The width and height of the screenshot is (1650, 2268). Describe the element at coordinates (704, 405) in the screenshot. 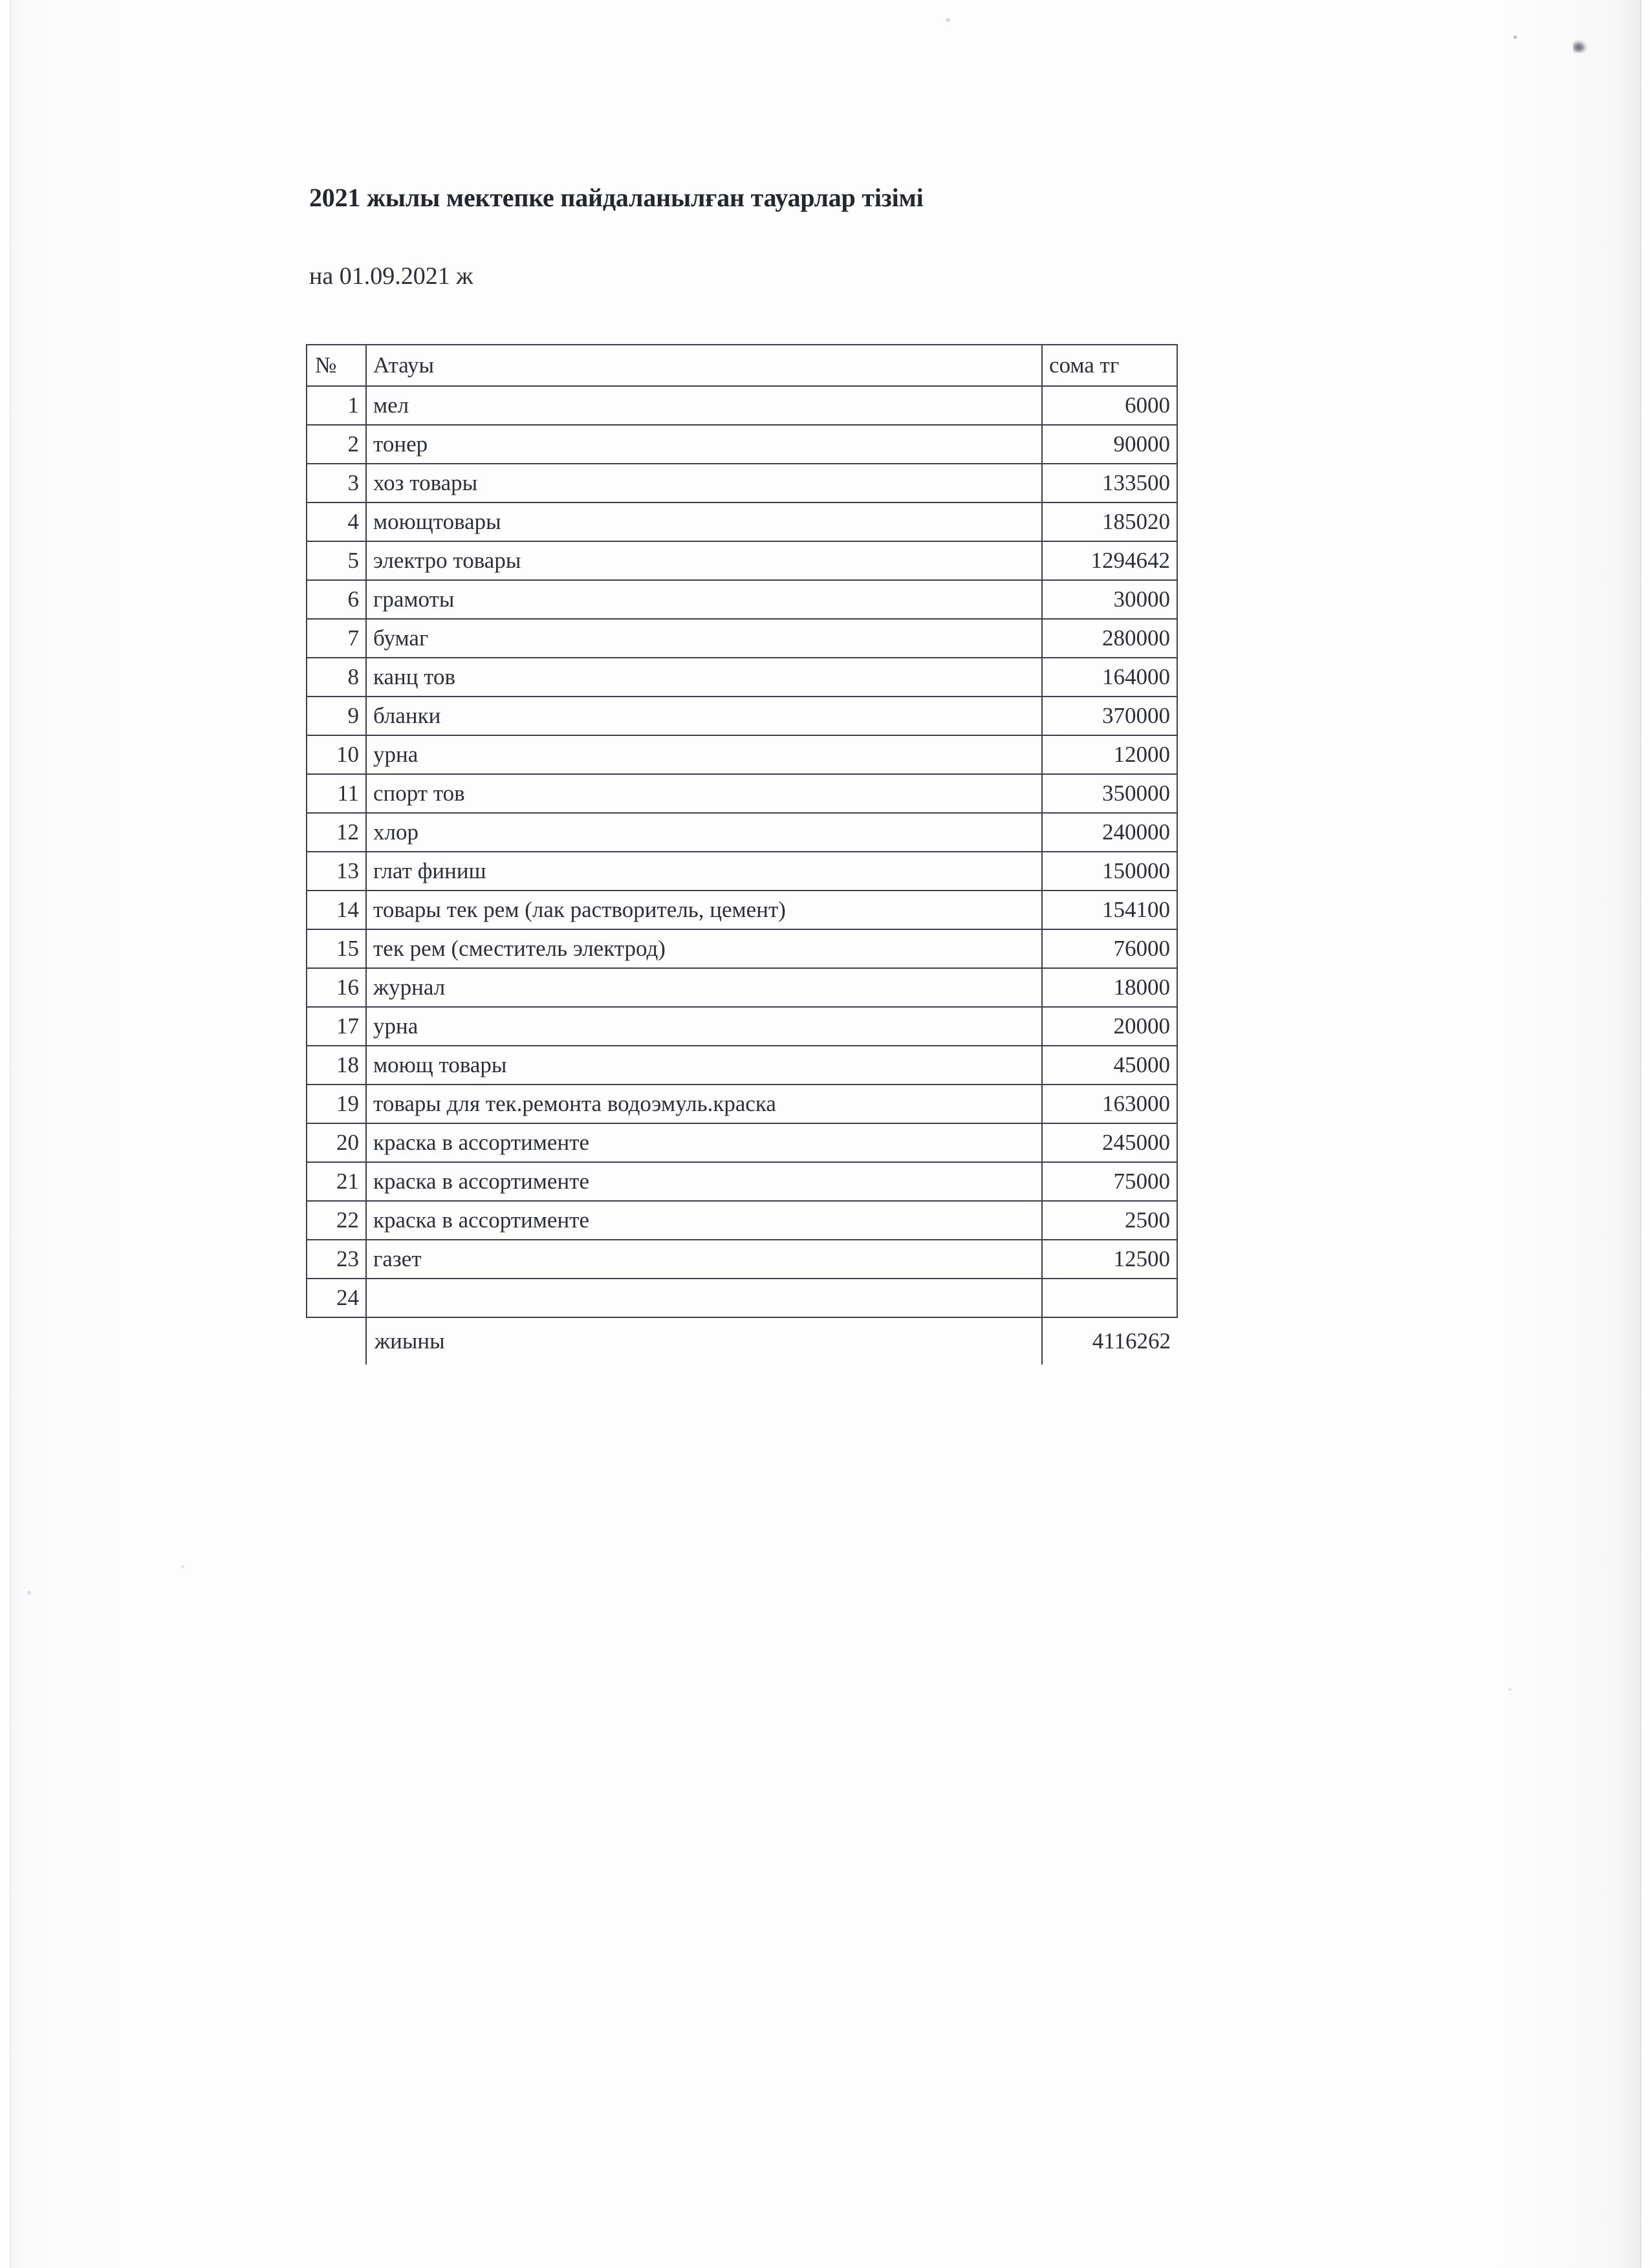

I see `cell-item-name: мел` at that location.